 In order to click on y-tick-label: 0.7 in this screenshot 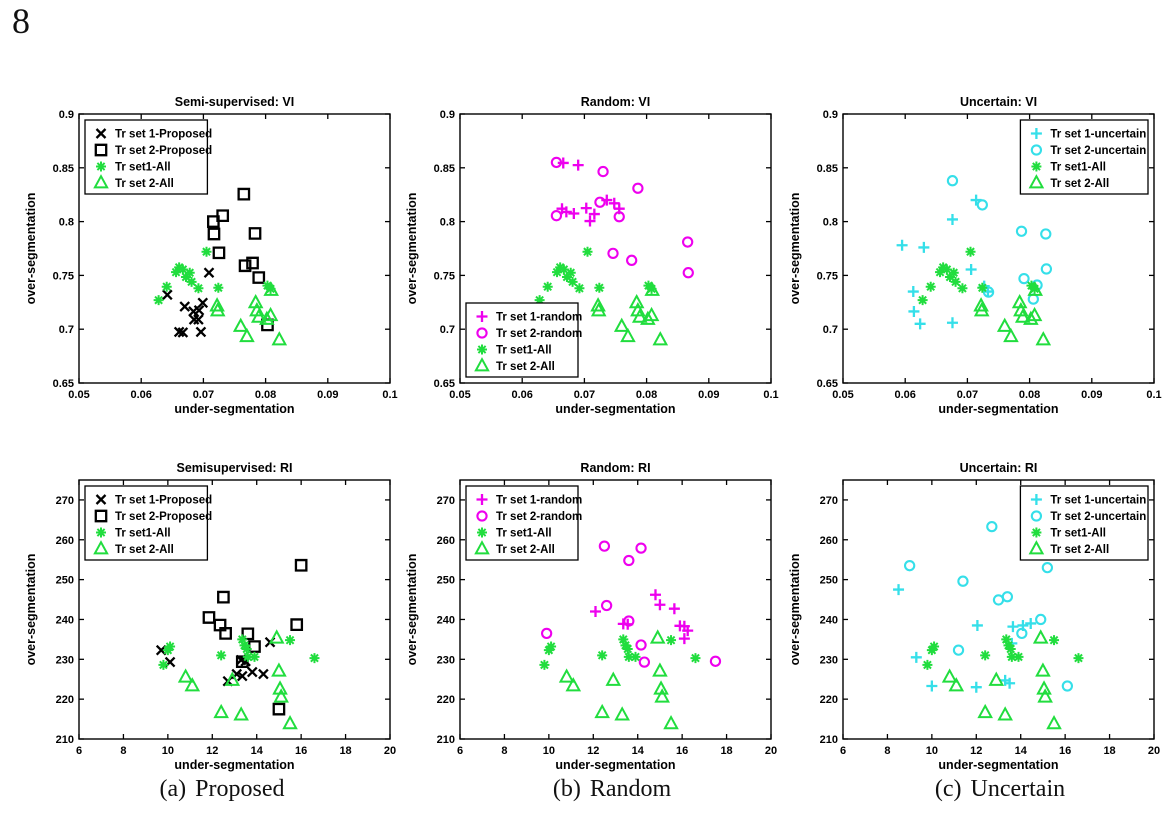, I will do `click(830, 330)`.